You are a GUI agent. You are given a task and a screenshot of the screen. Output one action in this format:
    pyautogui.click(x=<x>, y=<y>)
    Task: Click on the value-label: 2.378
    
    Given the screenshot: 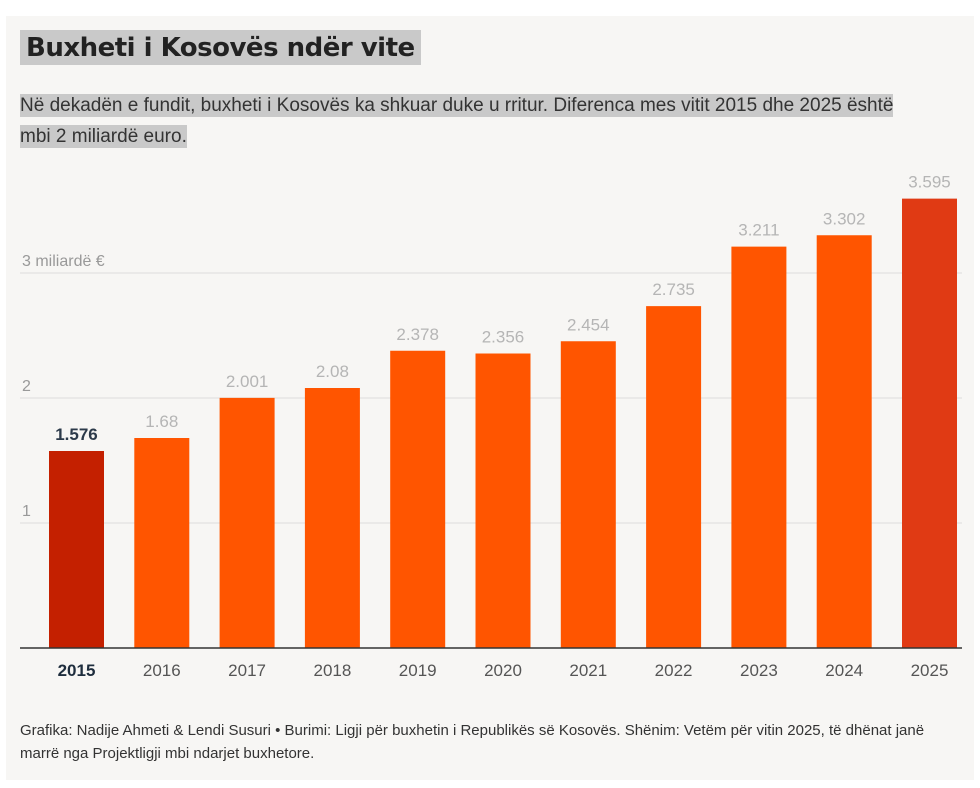 What is the action you would take?
    pyautogui.click(x=417, y=334)
    